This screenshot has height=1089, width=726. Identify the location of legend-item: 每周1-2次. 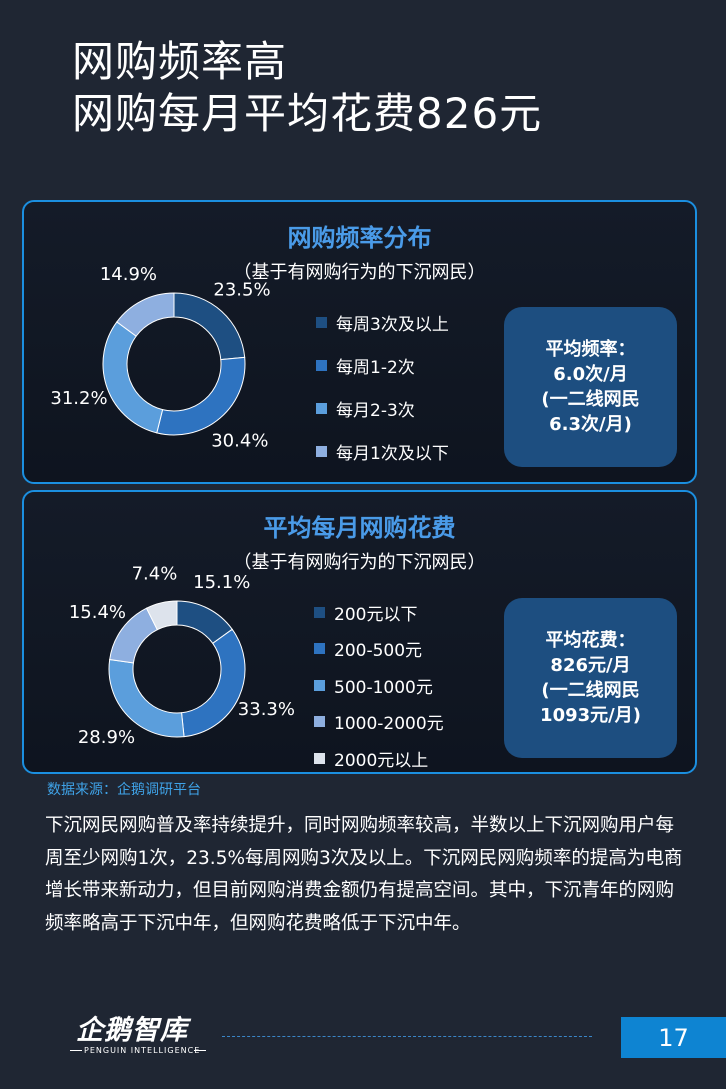
(382, 365).